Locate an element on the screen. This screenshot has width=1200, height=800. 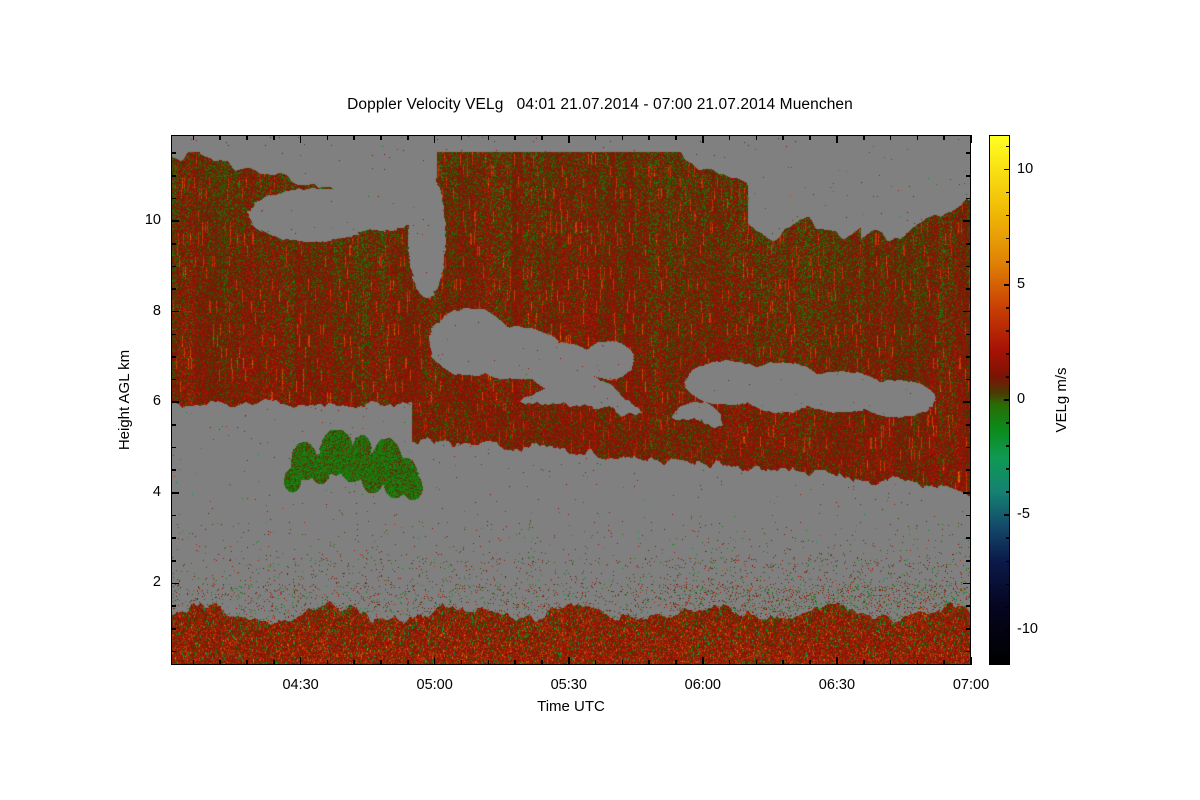
y-tick-label: 2 is located at coordinates (156, 582).